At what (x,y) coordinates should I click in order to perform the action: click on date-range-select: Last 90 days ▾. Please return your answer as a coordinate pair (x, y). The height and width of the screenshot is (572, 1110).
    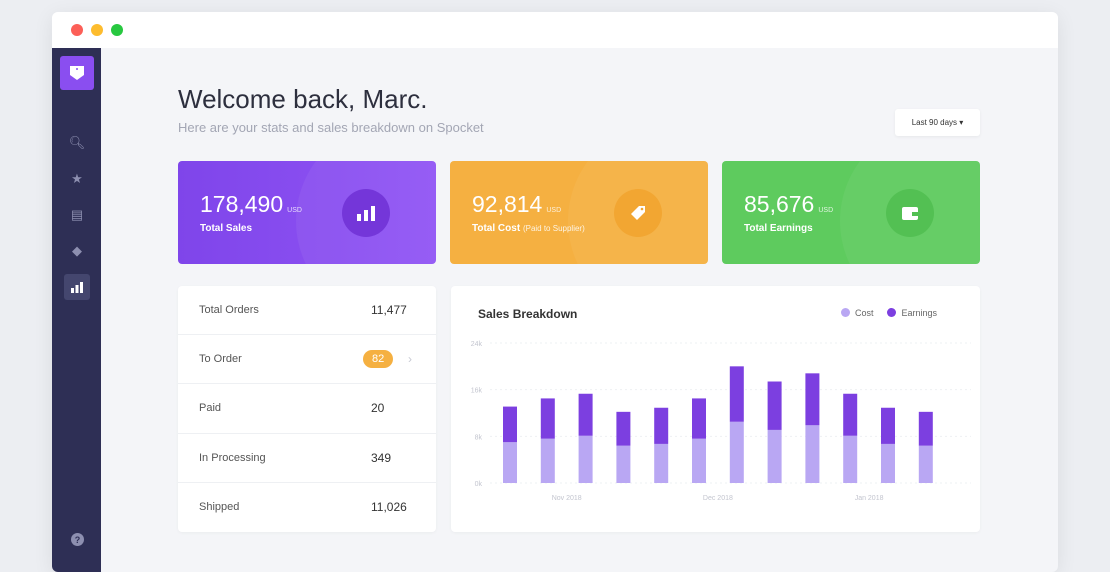
    Looking at the image, I should click on (937, 122).